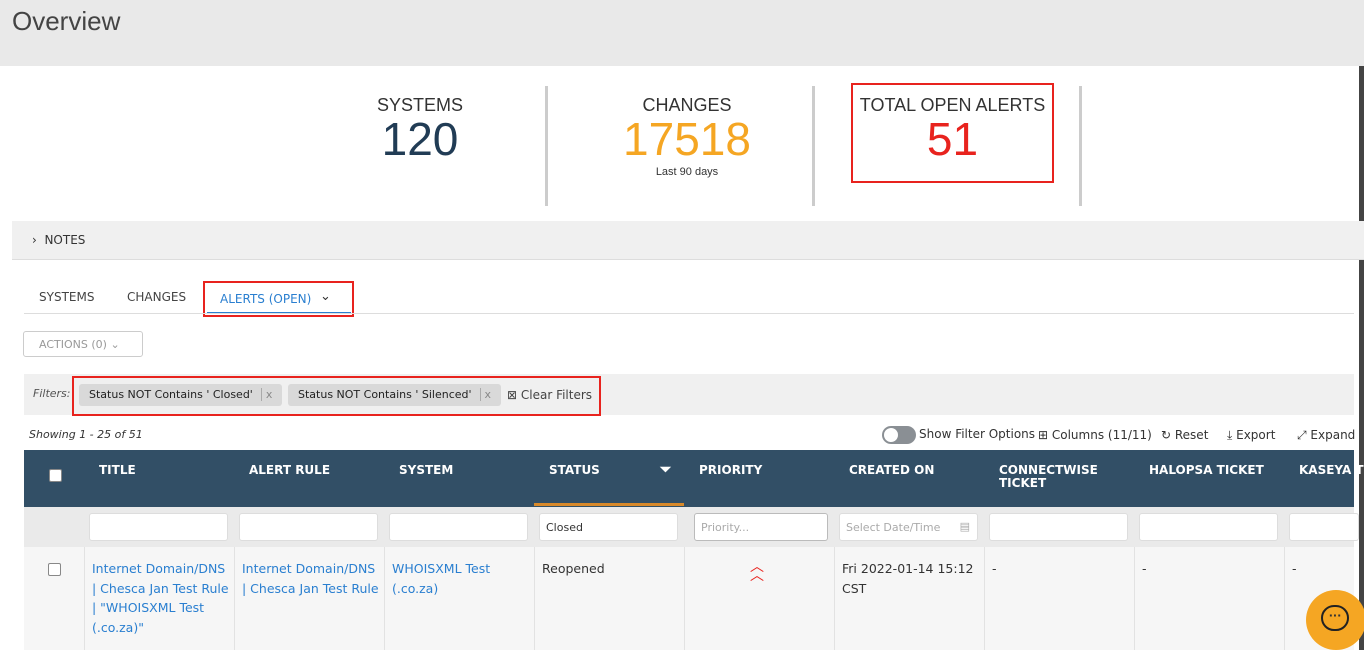  Describe the element at coordinates (757, 571) in the screenshot. I see `priority-high-icon: ︿ ︿` at that location.